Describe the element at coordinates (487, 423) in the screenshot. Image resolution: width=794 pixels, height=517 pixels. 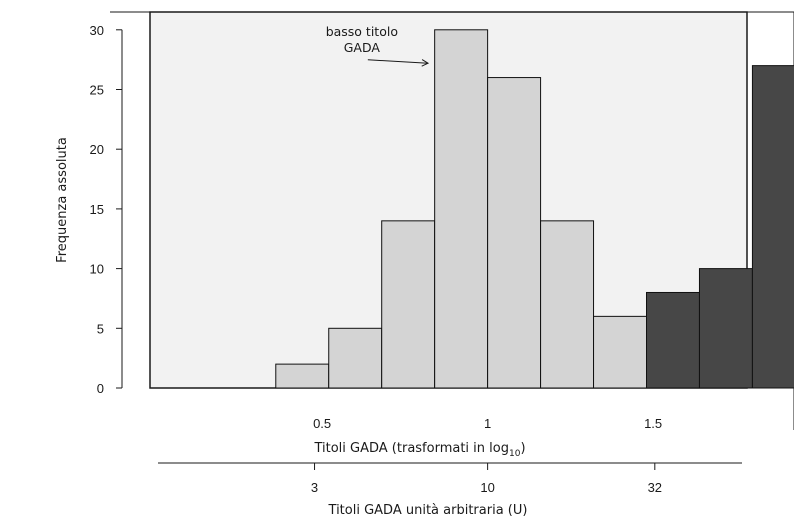
I see `x-tick-label: 1` at that location.